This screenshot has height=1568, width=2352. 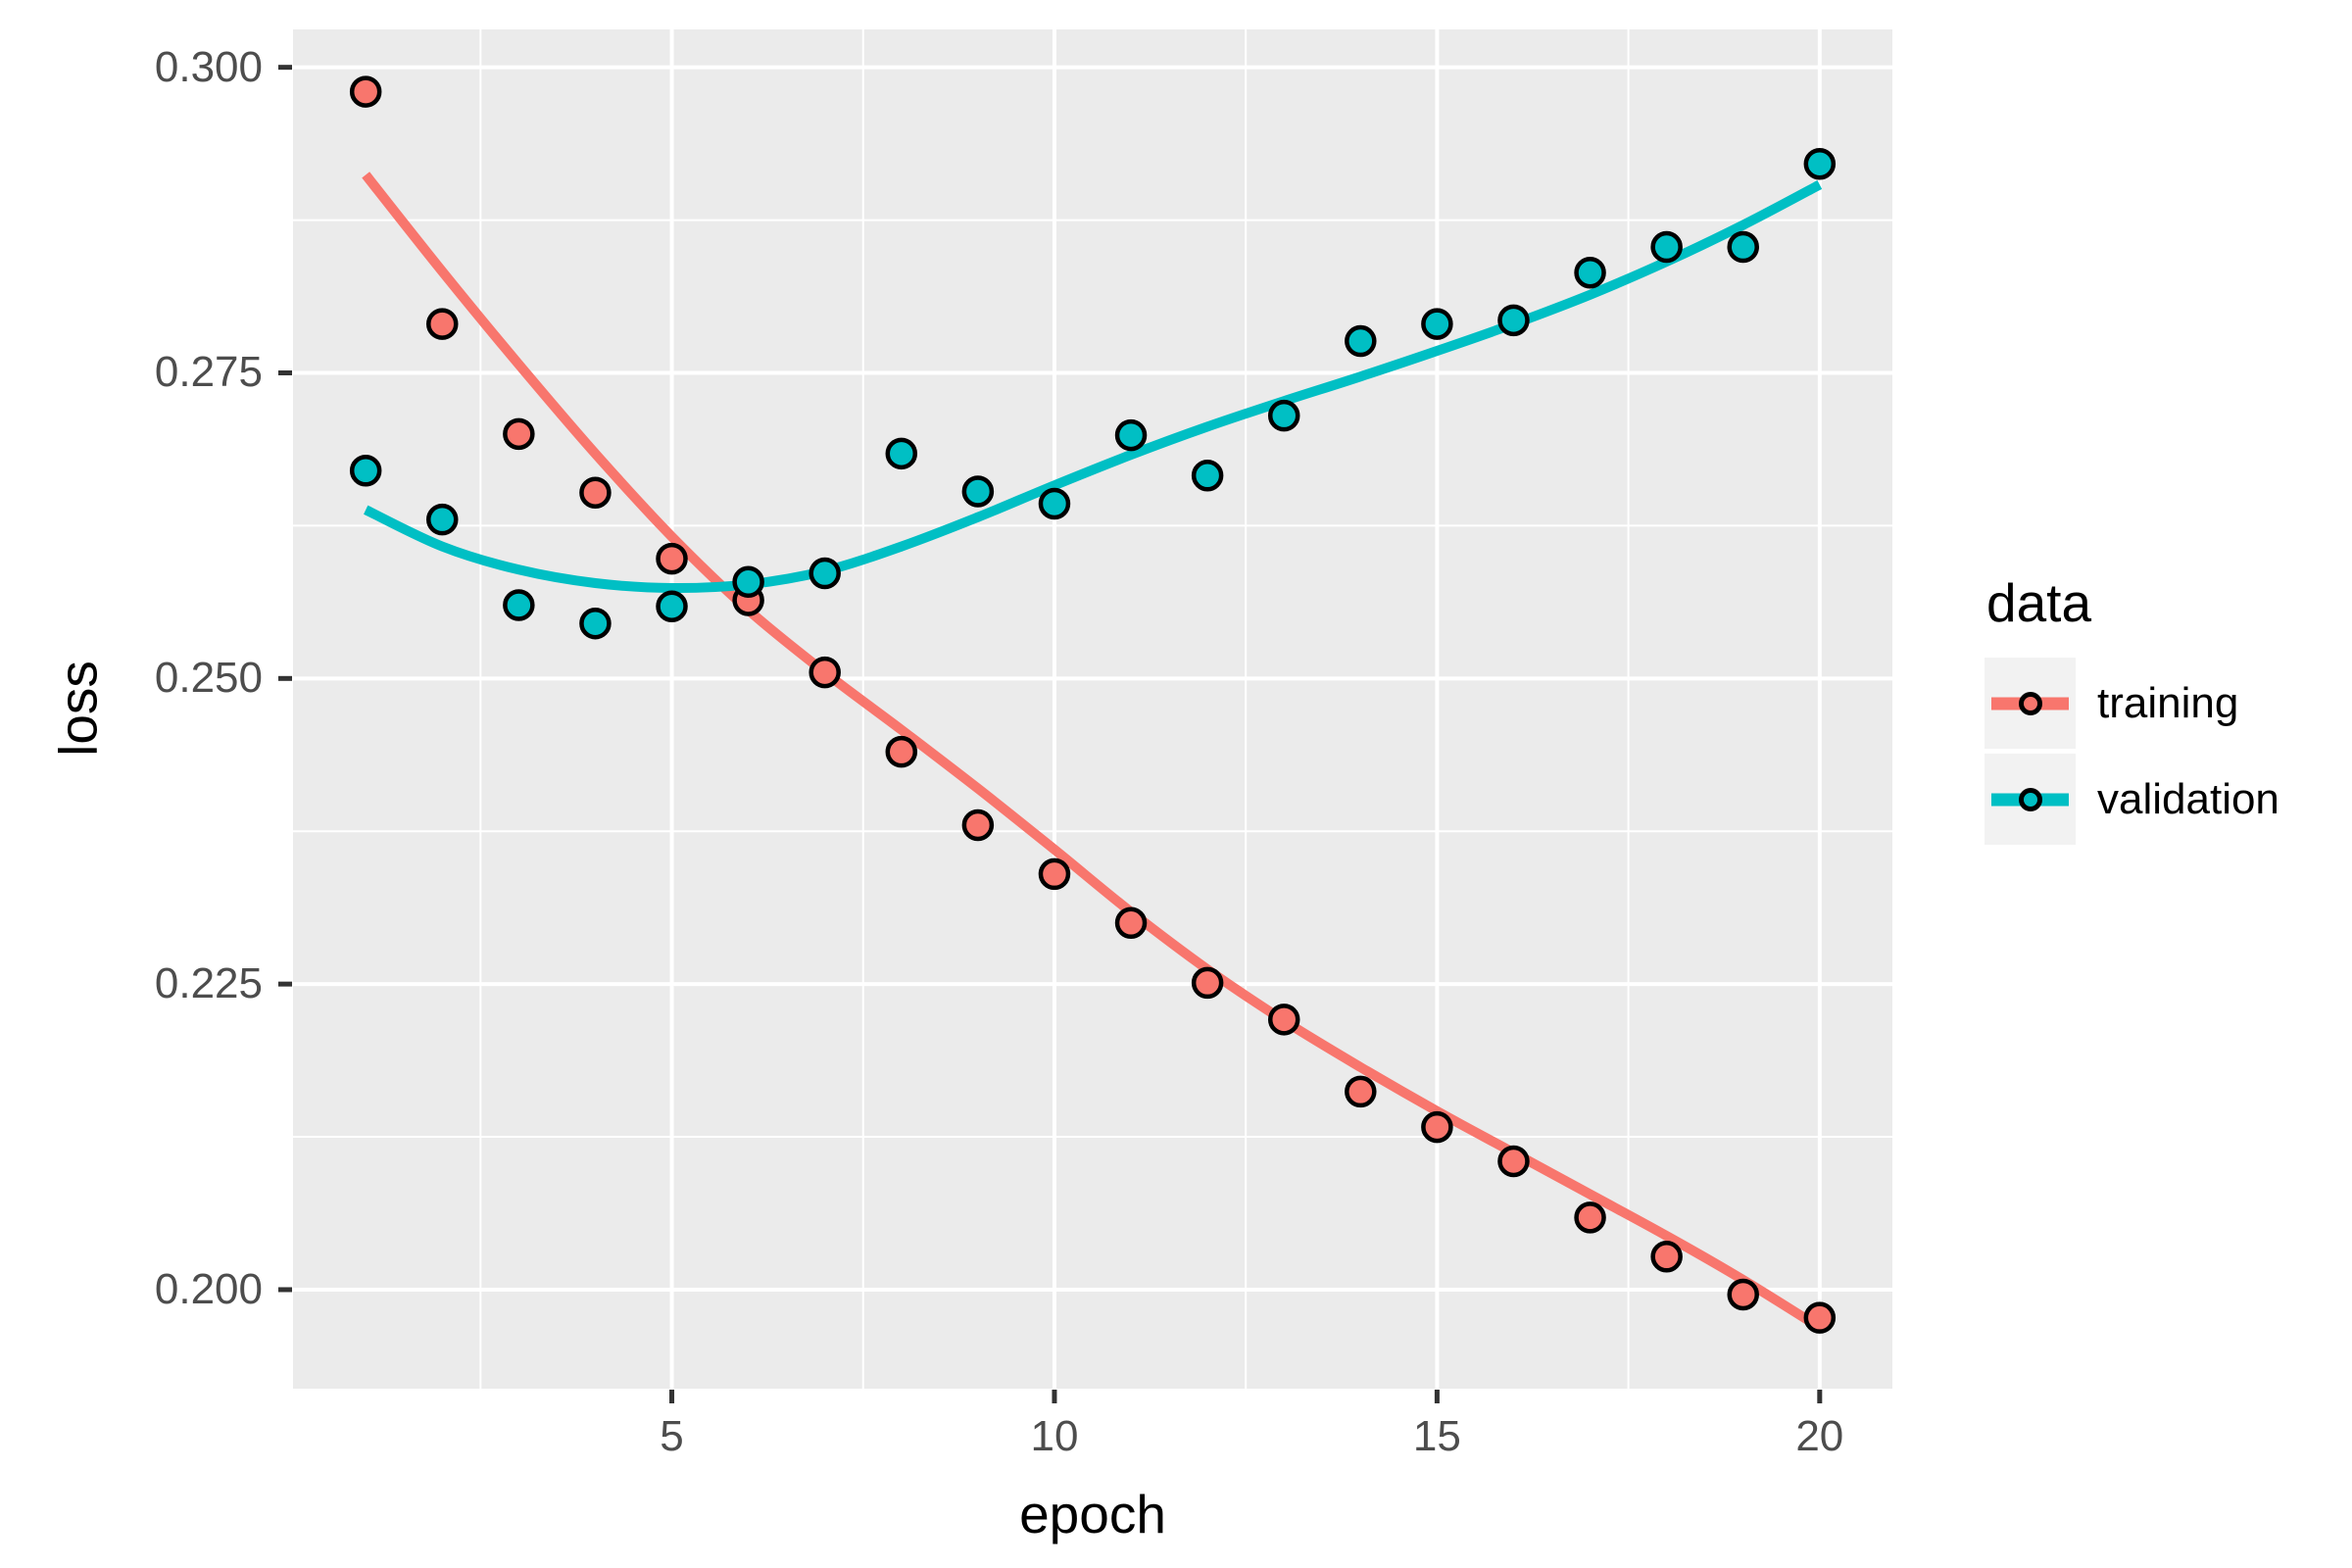 I want to click on legend-entry-training: training, so click(x=2131, y=703).